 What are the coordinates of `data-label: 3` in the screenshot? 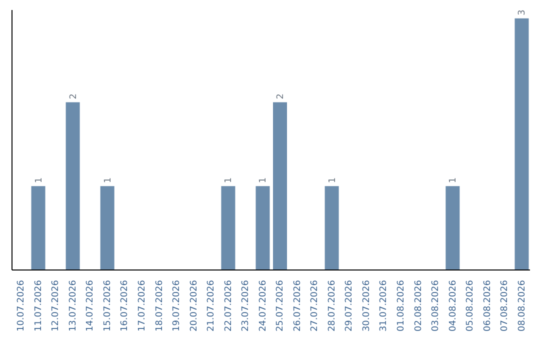 It's located at (523, 13).